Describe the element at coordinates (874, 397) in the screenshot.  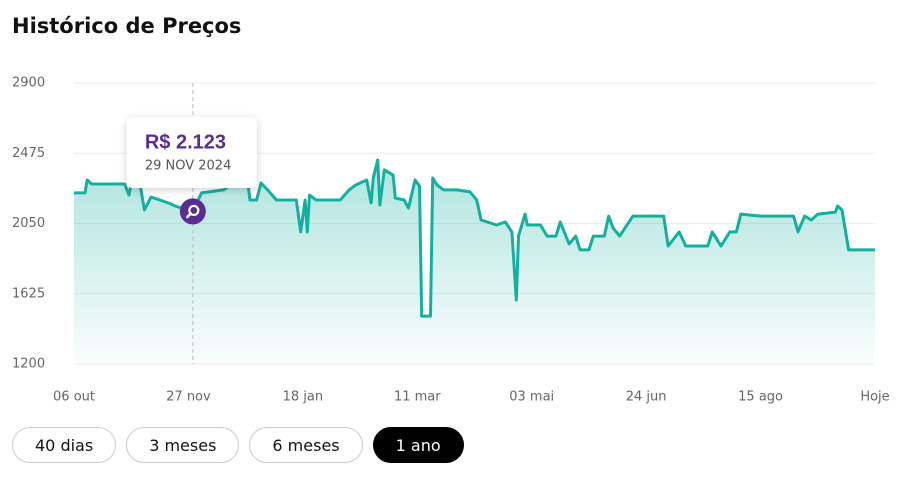
I see `x-tick-label: Hoje` at that location.